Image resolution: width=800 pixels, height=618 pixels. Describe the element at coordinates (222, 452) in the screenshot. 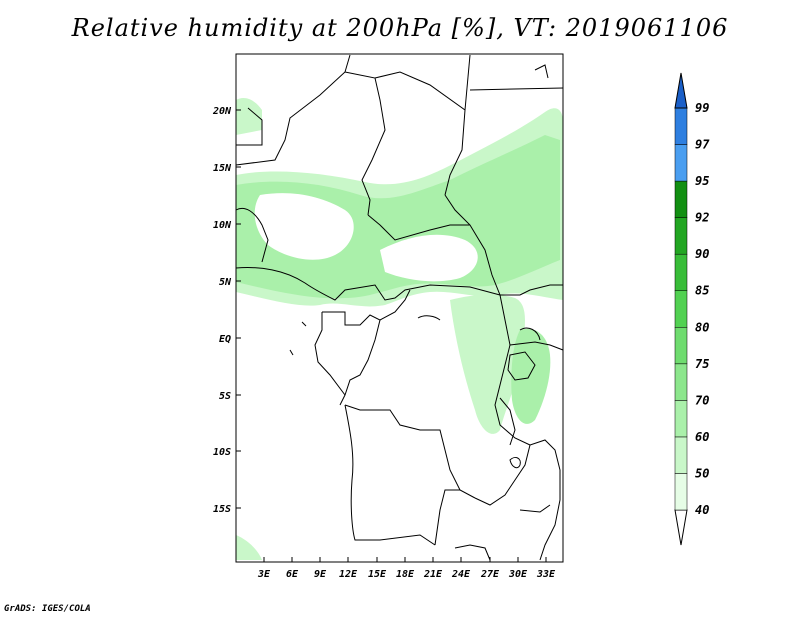

I see `lat-label: 10S` at that location.